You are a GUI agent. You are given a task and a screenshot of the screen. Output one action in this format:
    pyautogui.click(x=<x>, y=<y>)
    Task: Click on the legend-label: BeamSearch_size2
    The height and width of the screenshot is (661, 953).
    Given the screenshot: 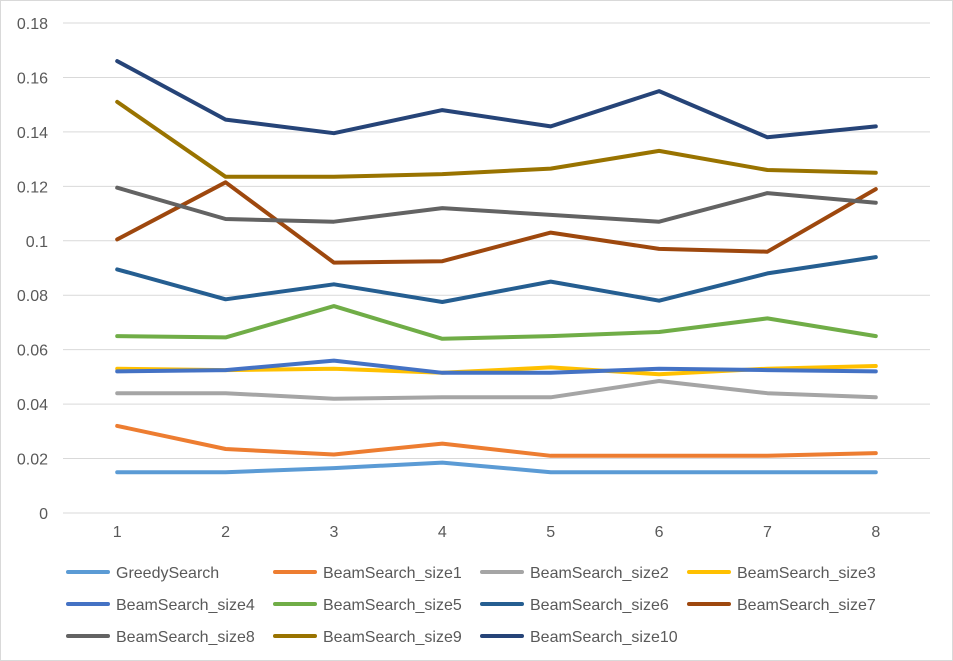 What is the action you would take?
    pyautogui.click(x=599, y=573)
    